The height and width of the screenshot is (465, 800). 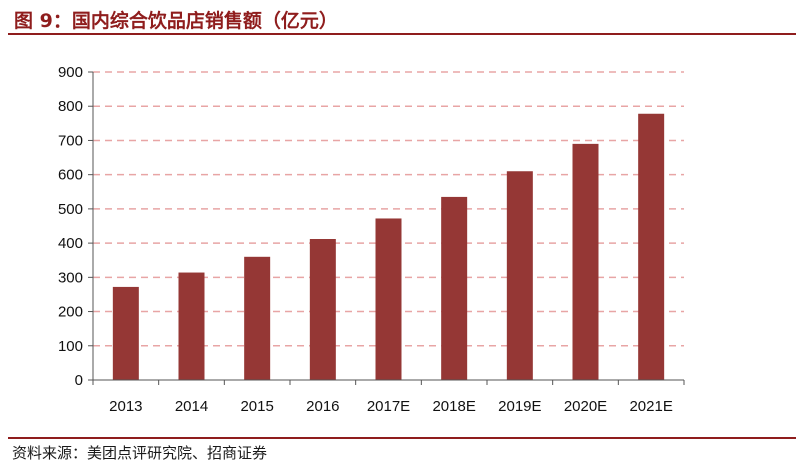 I want to click on y-tick-label: 500, so click(x=70, y=209).